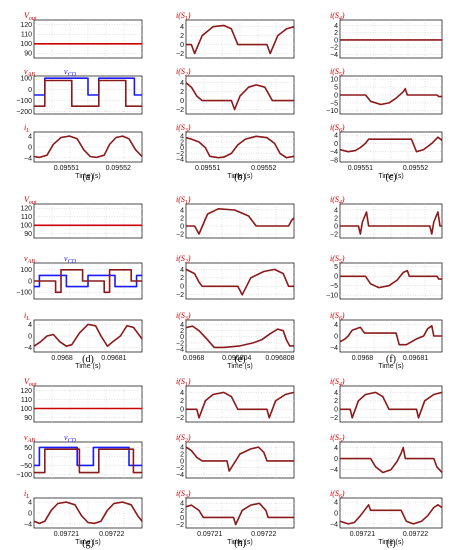 The image size is (451, 550). Describe the element at coordinates (337, 128) in the screenshot. I see `panel-label: i(S6)` at that location.